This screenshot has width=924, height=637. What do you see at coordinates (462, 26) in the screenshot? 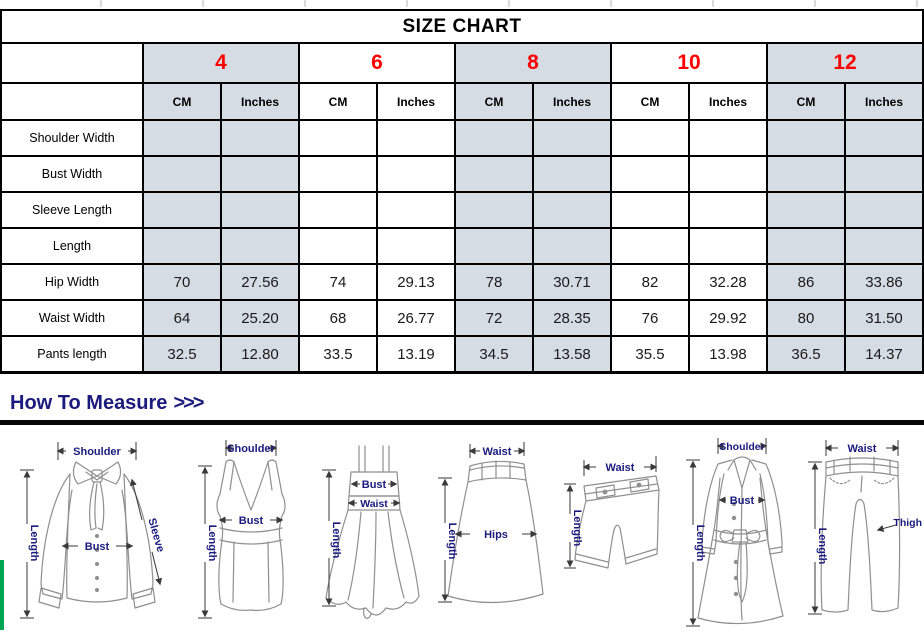
I see `page-title: SIZE CHART` at bounding box center [462, 26].